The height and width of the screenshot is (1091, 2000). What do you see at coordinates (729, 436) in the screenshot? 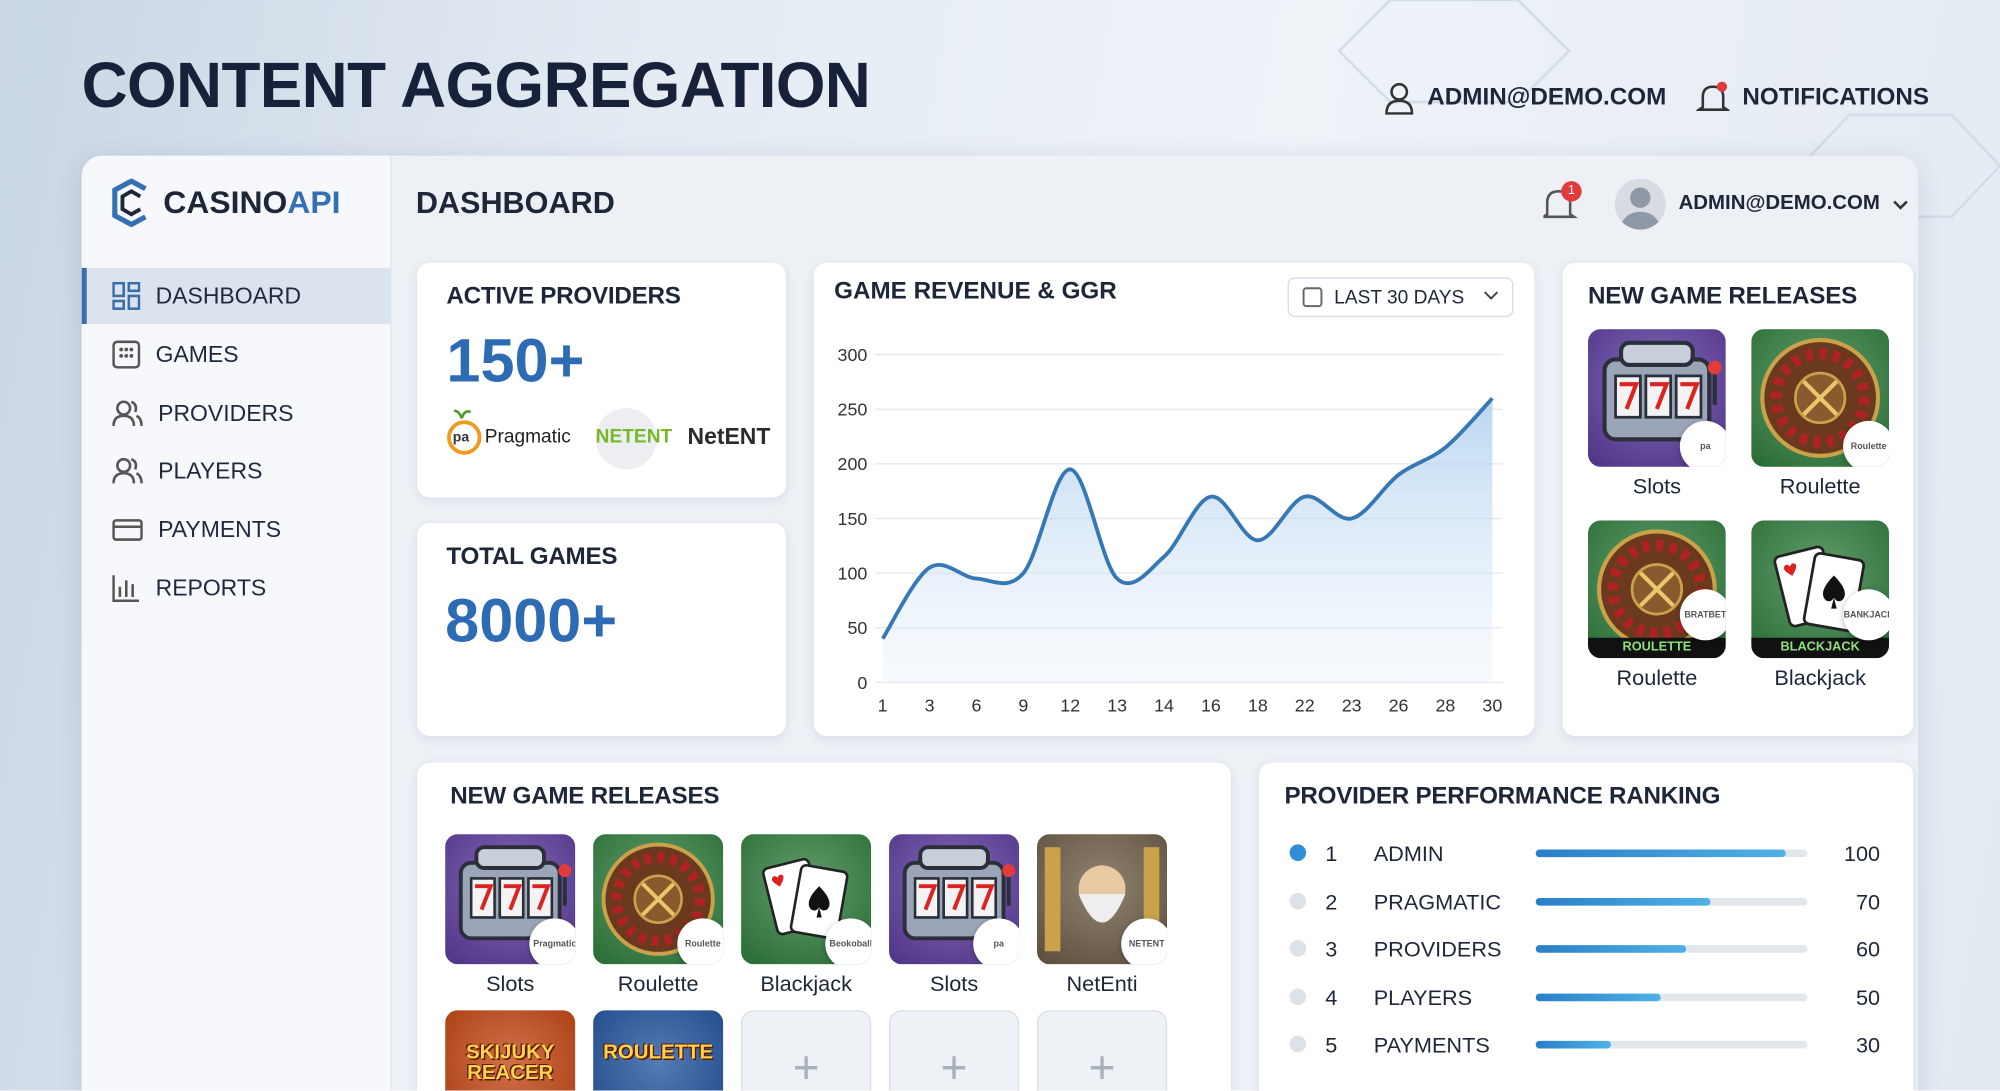
I see `logo: NetENT` at bounding box center [729, 436].